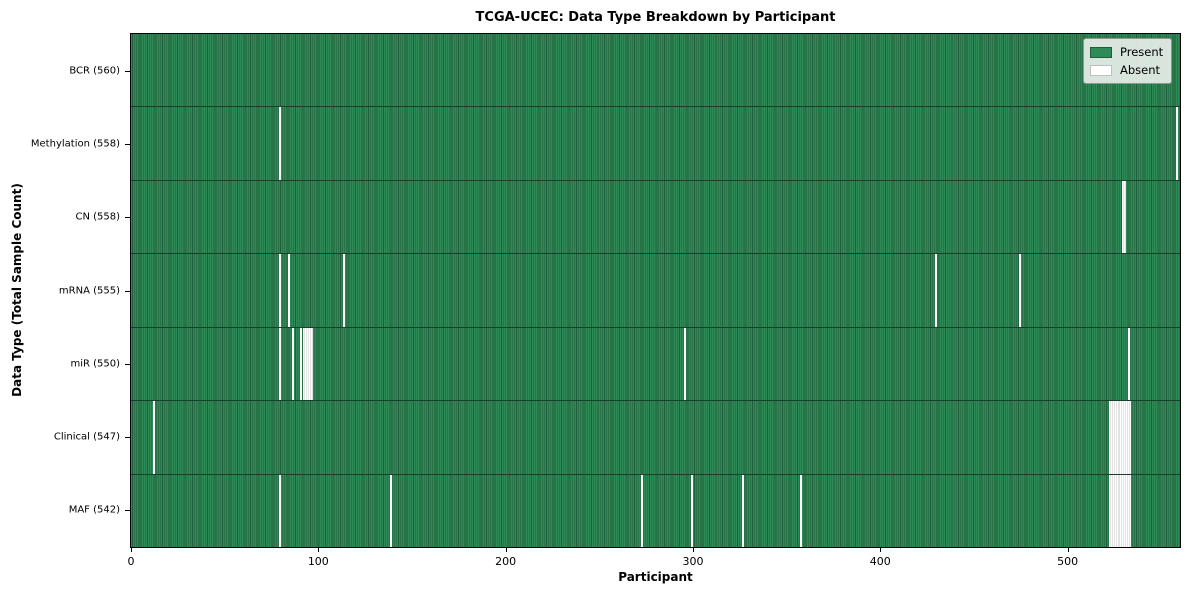 Image resolution: width=1200 pixels, height=600 pixels. Describe the element at coordinates (1101, 70) in the screenshot. I see `legend-absent-swatch` at that location.